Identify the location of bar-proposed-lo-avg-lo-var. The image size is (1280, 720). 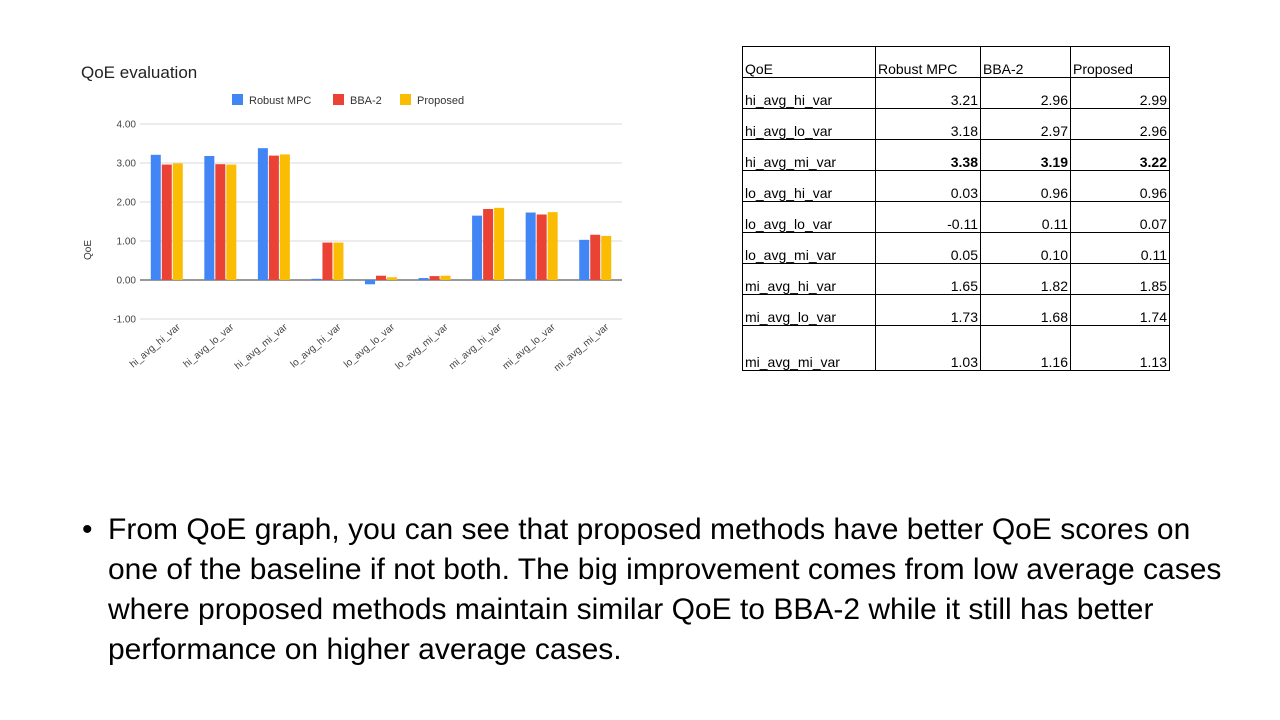
(392, 278).